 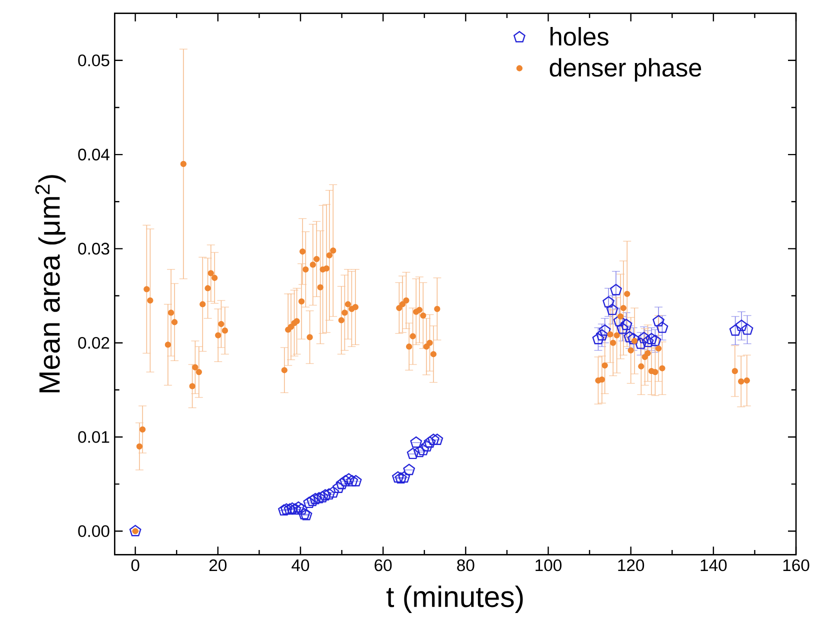 I want to click on legend-label: holes, so click(x=579, y=36).